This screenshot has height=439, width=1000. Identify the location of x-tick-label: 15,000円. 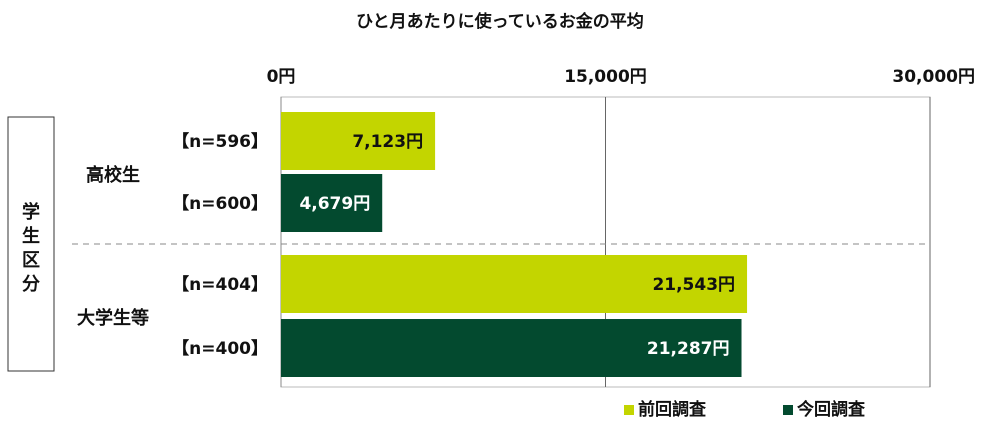
(605, 77).